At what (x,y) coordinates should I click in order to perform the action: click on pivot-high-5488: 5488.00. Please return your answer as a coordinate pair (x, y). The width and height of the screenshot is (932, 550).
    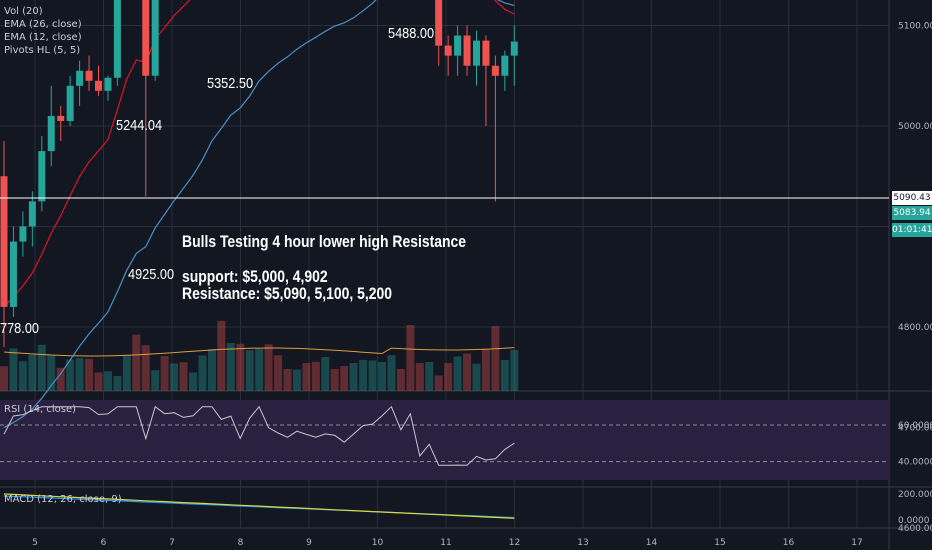
    Looking at the image, I should click on (411, 33).